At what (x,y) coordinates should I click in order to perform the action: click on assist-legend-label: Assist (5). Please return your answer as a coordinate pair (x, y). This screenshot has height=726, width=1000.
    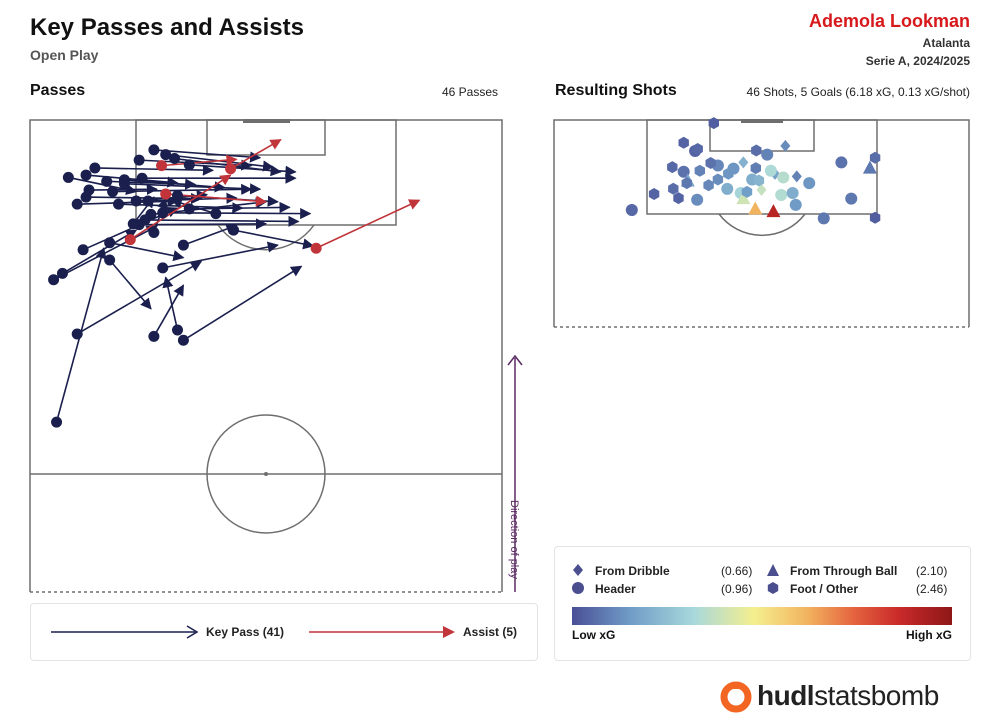
    Looking at the image, I should click on (490, 632).